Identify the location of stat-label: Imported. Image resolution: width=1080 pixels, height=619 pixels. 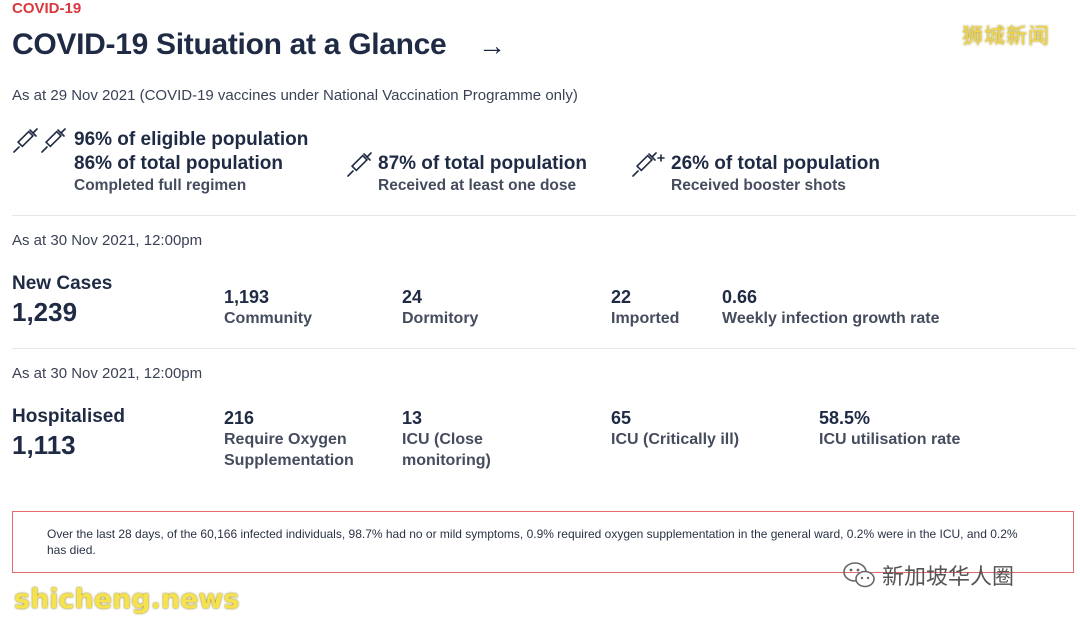
(645, 318).